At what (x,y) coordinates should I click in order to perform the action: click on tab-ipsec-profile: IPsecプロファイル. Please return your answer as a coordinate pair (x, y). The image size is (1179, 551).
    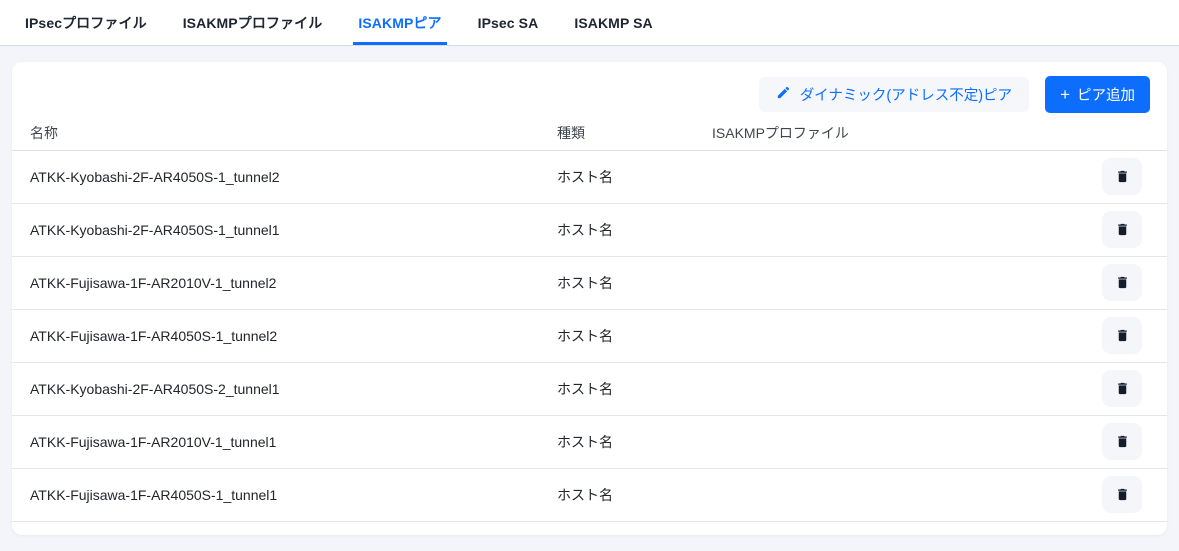
    Looking at the image, I should click on (86, 22).